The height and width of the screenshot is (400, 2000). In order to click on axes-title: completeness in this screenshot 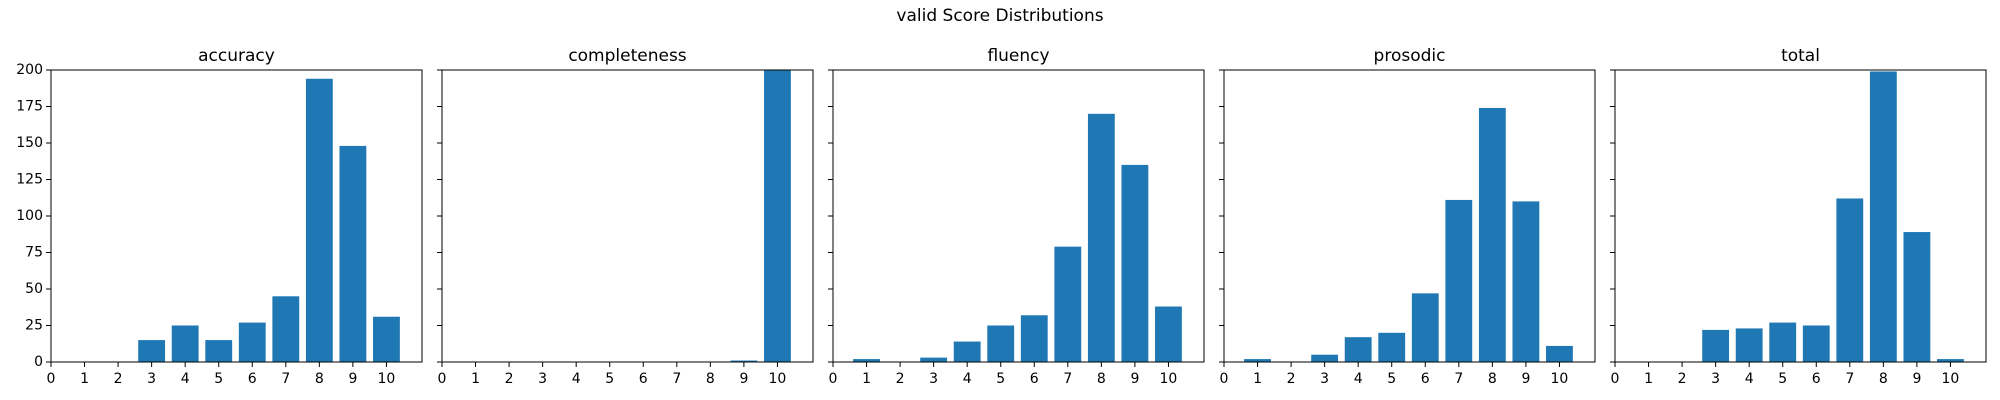, I will do `click(627, 56)`.